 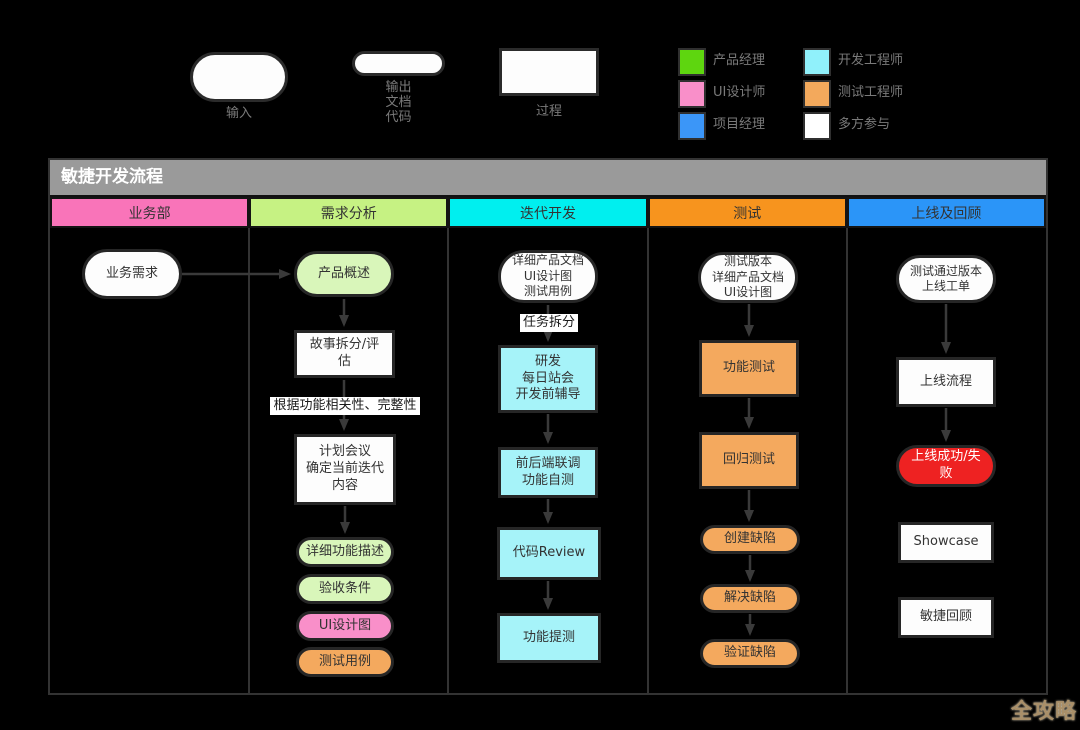 I want to click on lane-body-requirements-analysis, so click(x=350, y=460).